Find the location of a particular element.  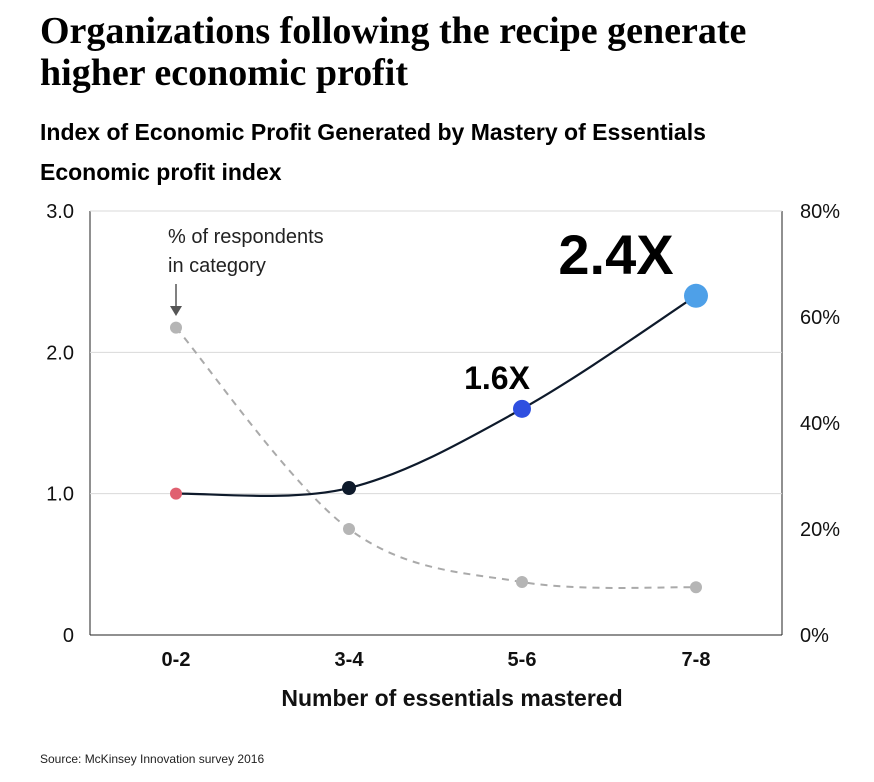

y2-tick-label: 40% is located at coordinates (820, 424).